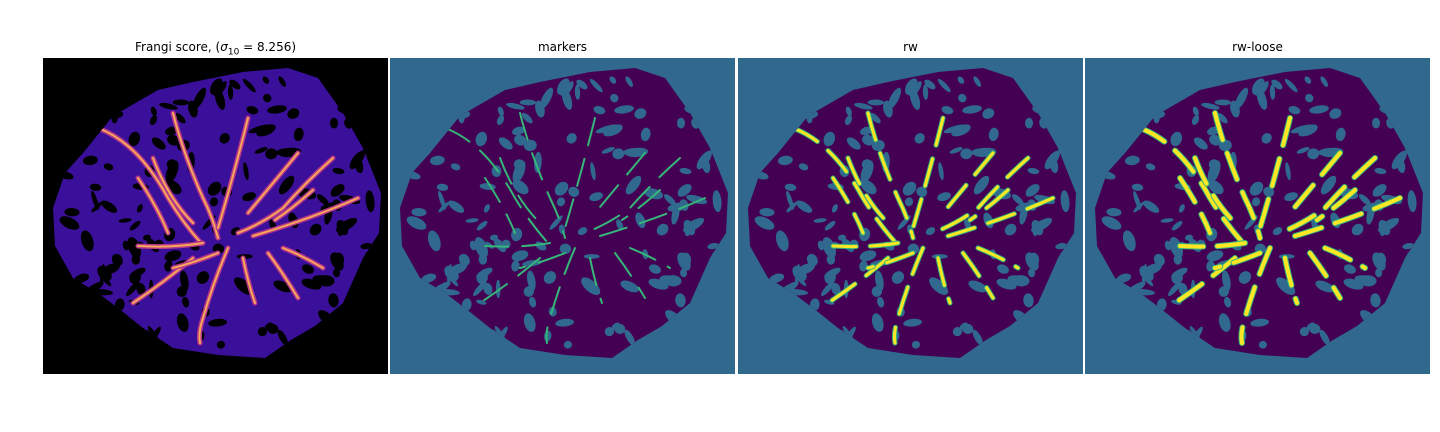 This screenshot has height=432, width=1440. I want to click on background-blob, so click(592, 256).